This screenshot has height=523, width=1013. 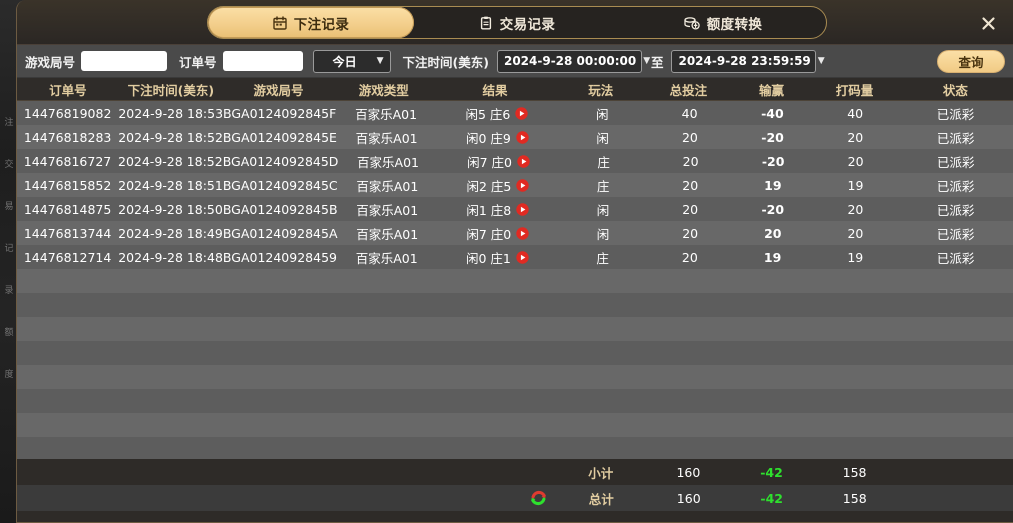 What do you see at coordinates (67, 137) in the screenshot?
I see `cell-order-no: 14476818283` at bounding box center [67, 137].